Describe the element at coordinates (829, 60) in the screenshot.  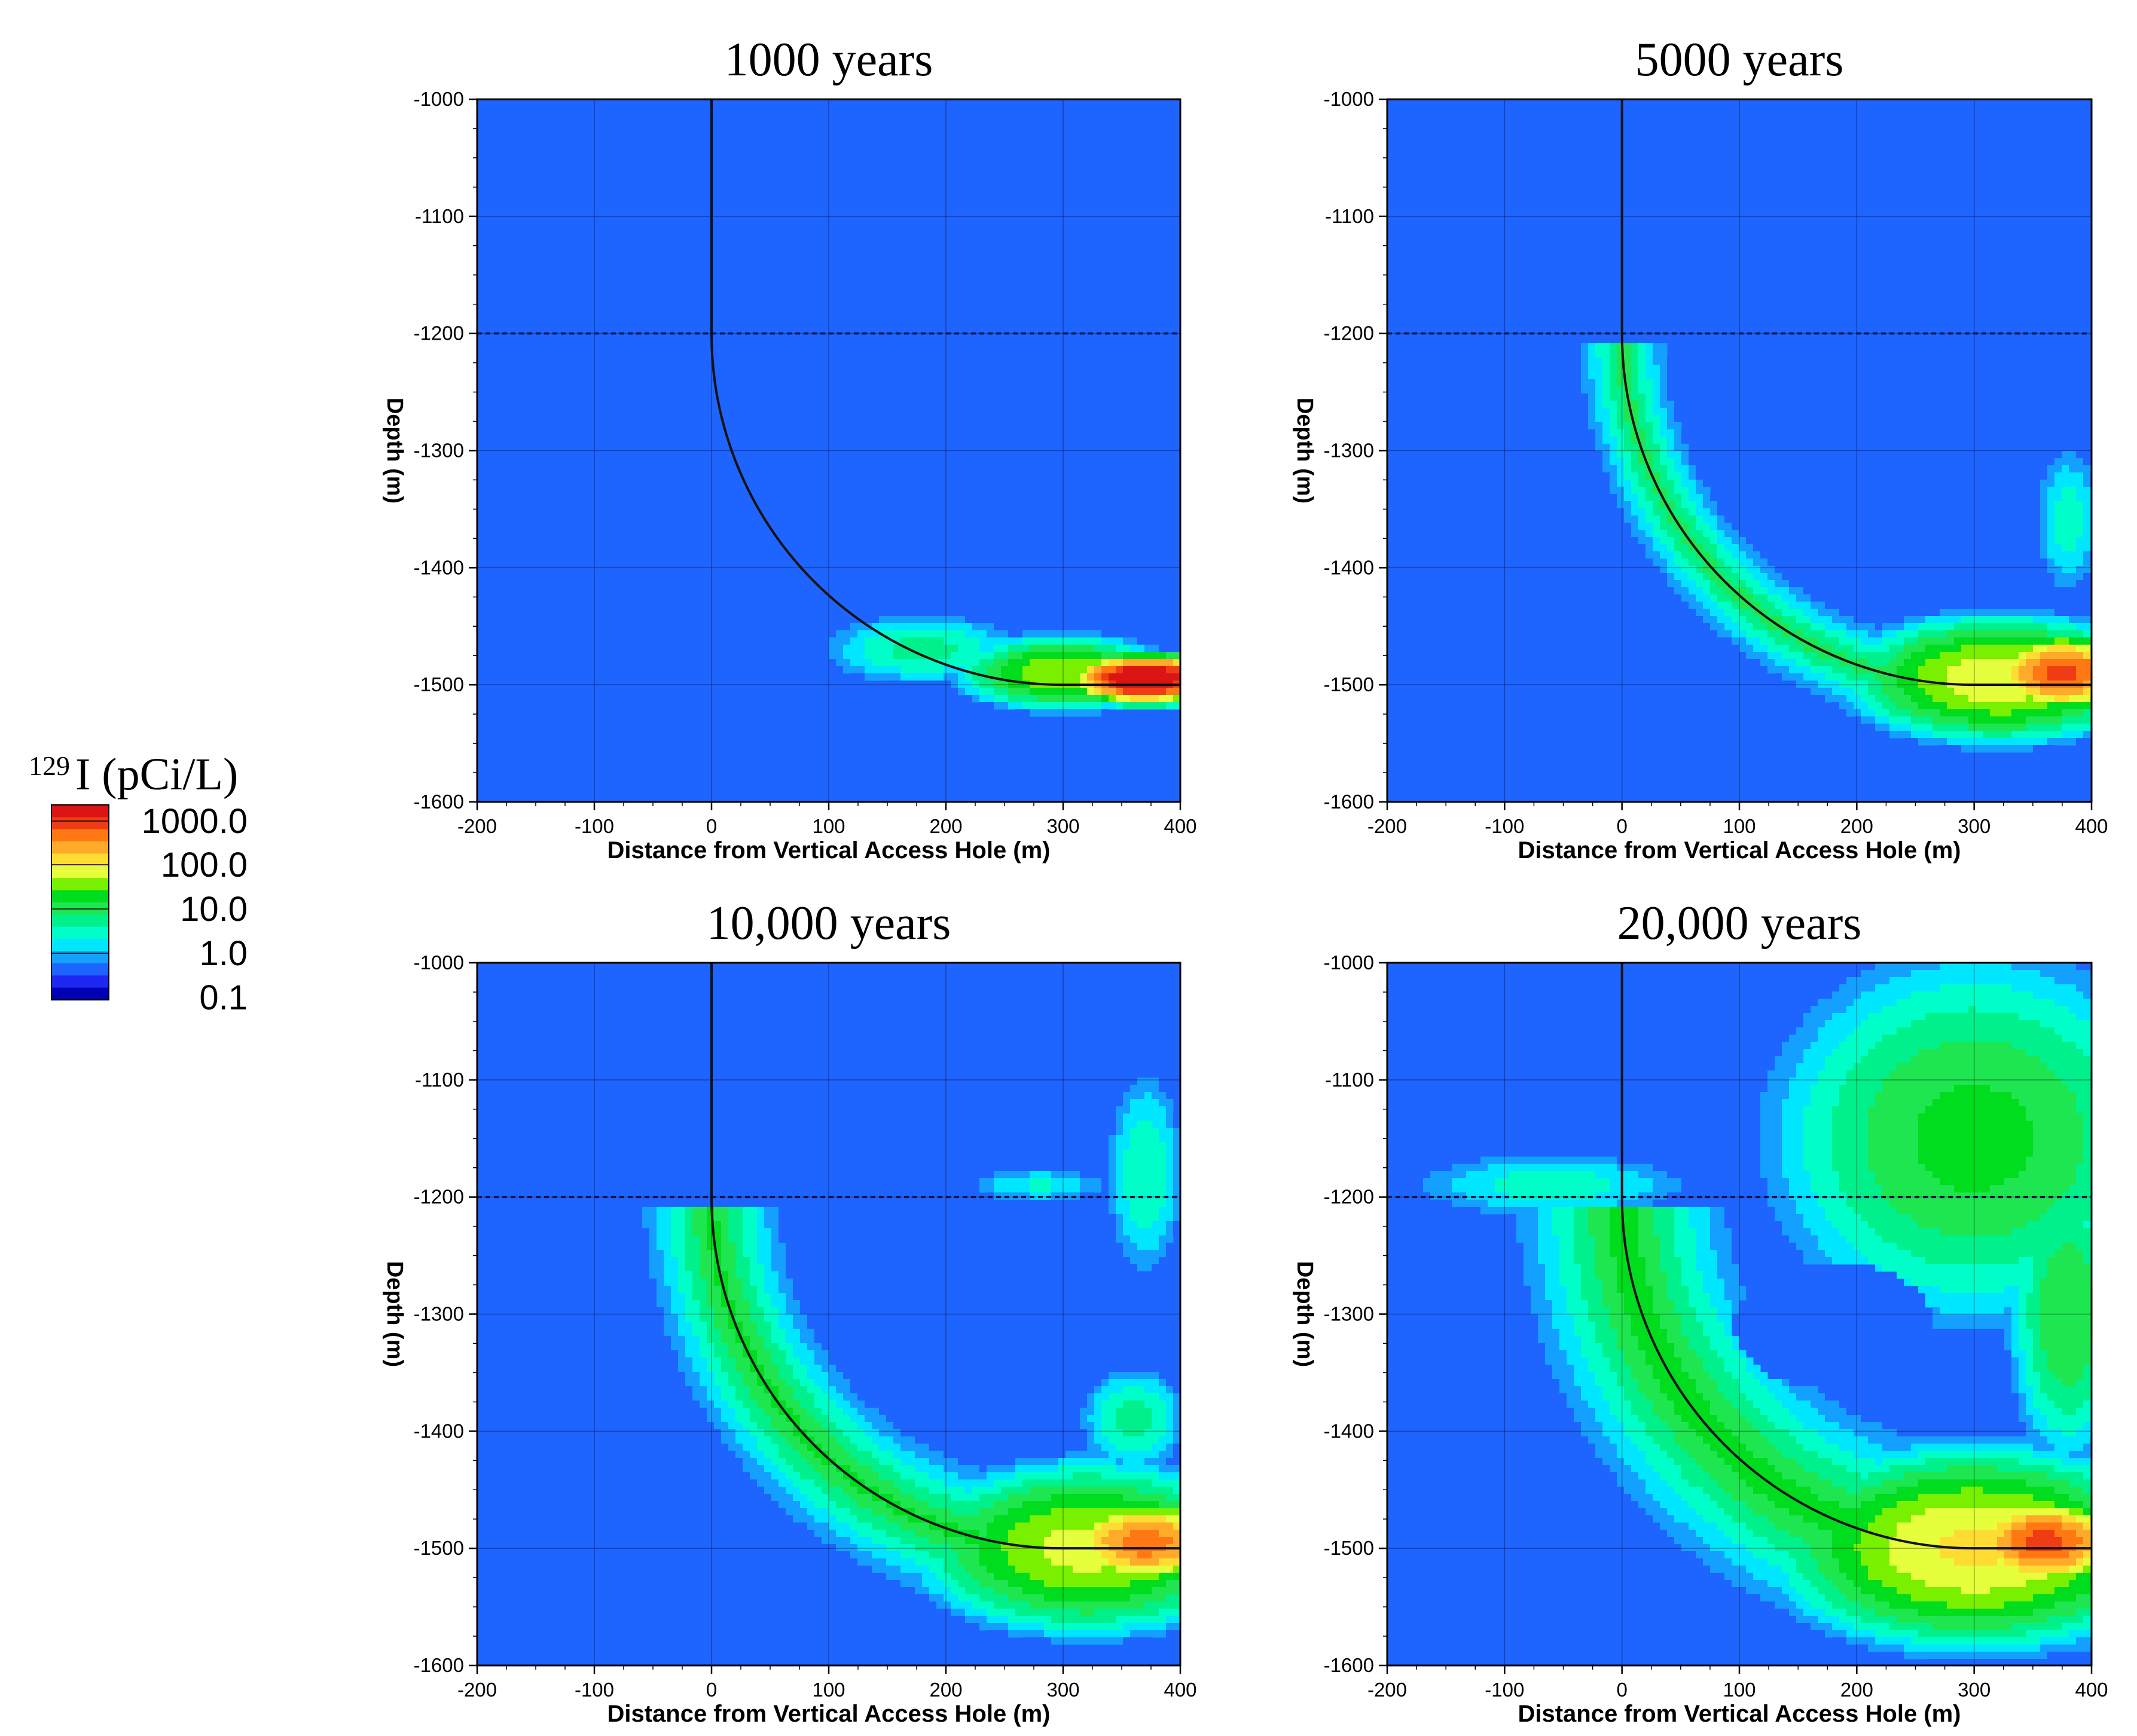
I see `panel-title: 1000 years` at that location.